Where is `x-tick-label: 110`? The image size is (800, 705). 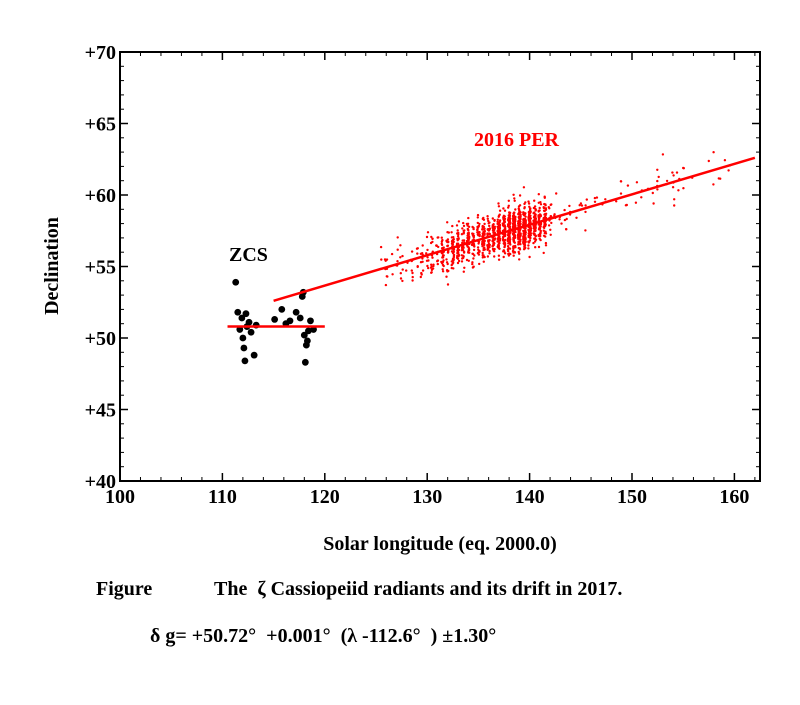 x-tick-label: 110 is located at coordinates (222, 497).